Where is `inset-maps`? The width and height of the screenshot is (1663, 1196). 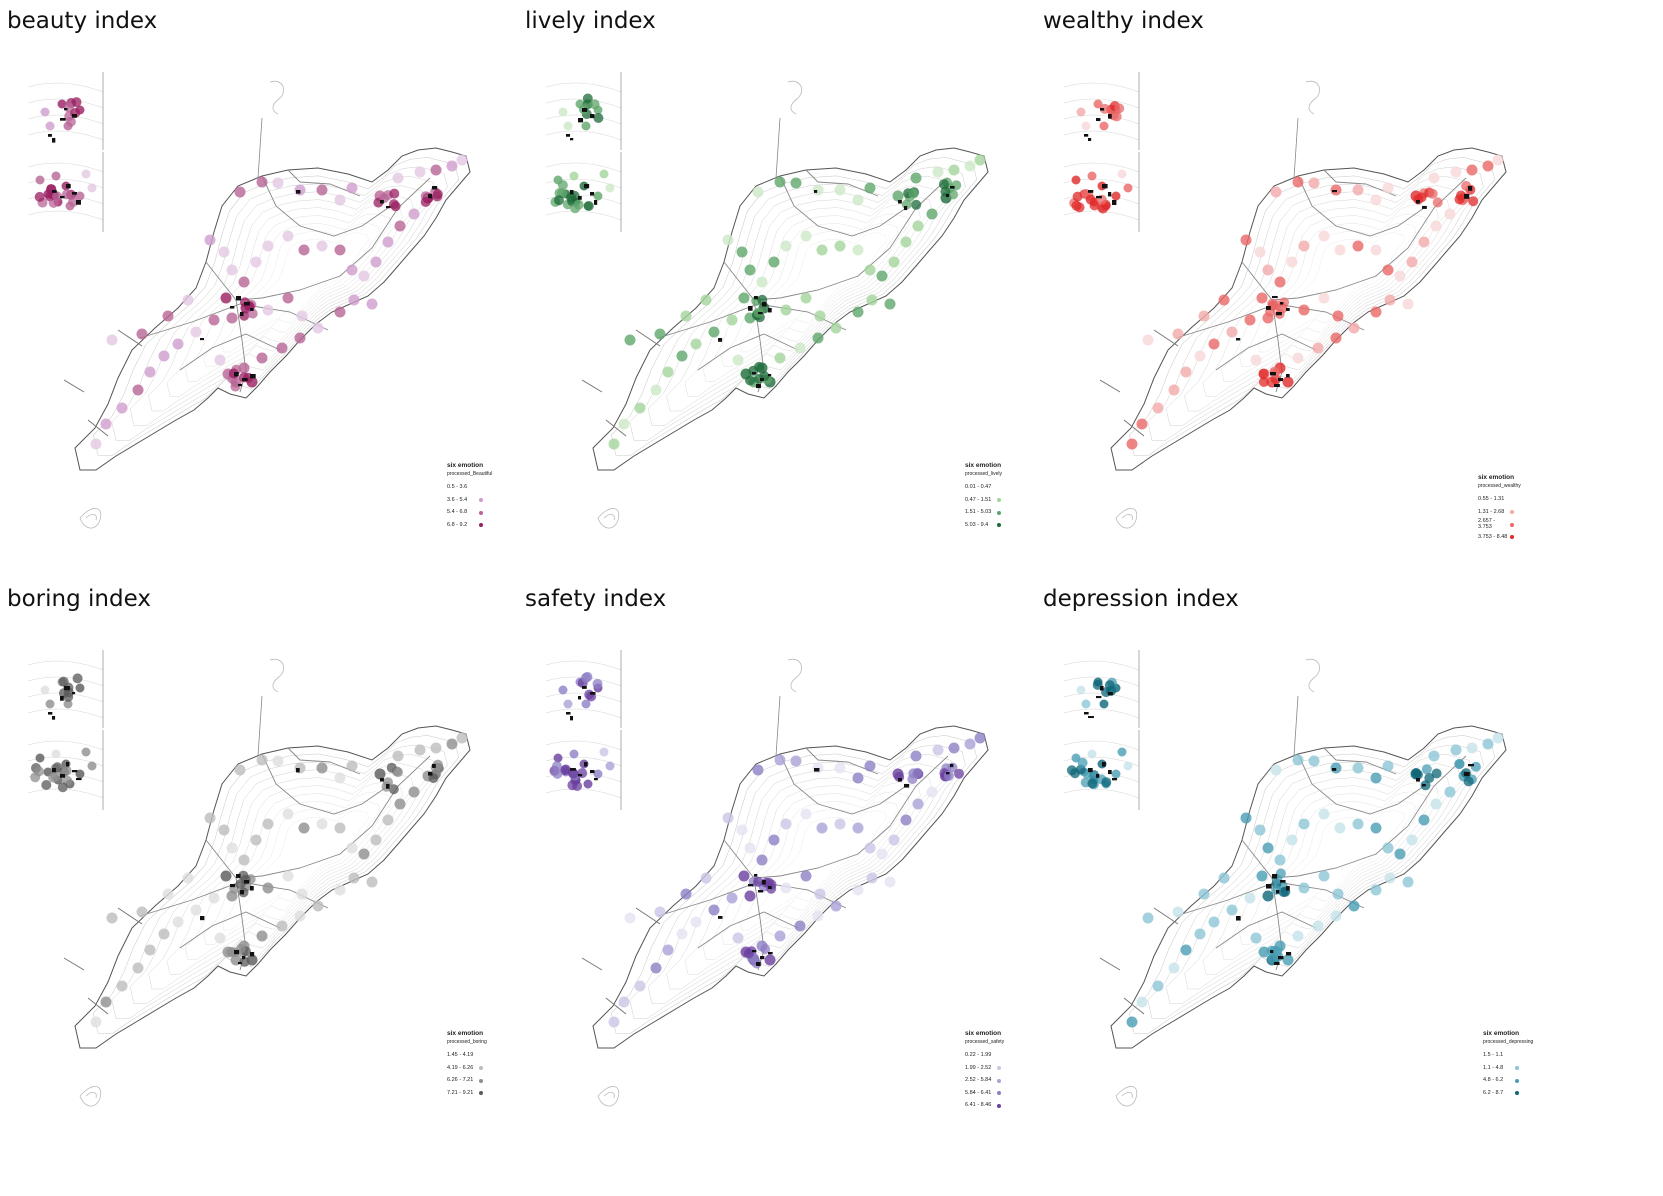 inset-maps is located at coordinates (1101, 730).